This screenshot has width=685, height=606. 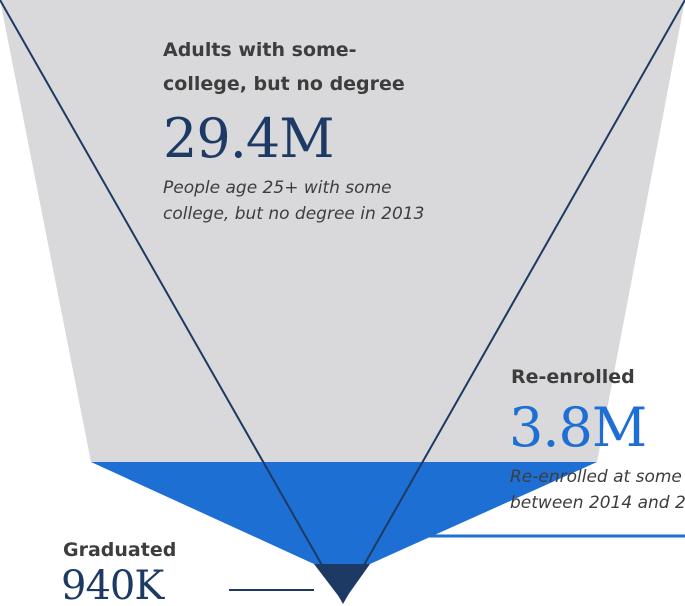 What do you see at coordinates (260, 50) in the screenshot?
I see `some-college-heading-line1: Adults with some-` at bounding box center [260, 50].